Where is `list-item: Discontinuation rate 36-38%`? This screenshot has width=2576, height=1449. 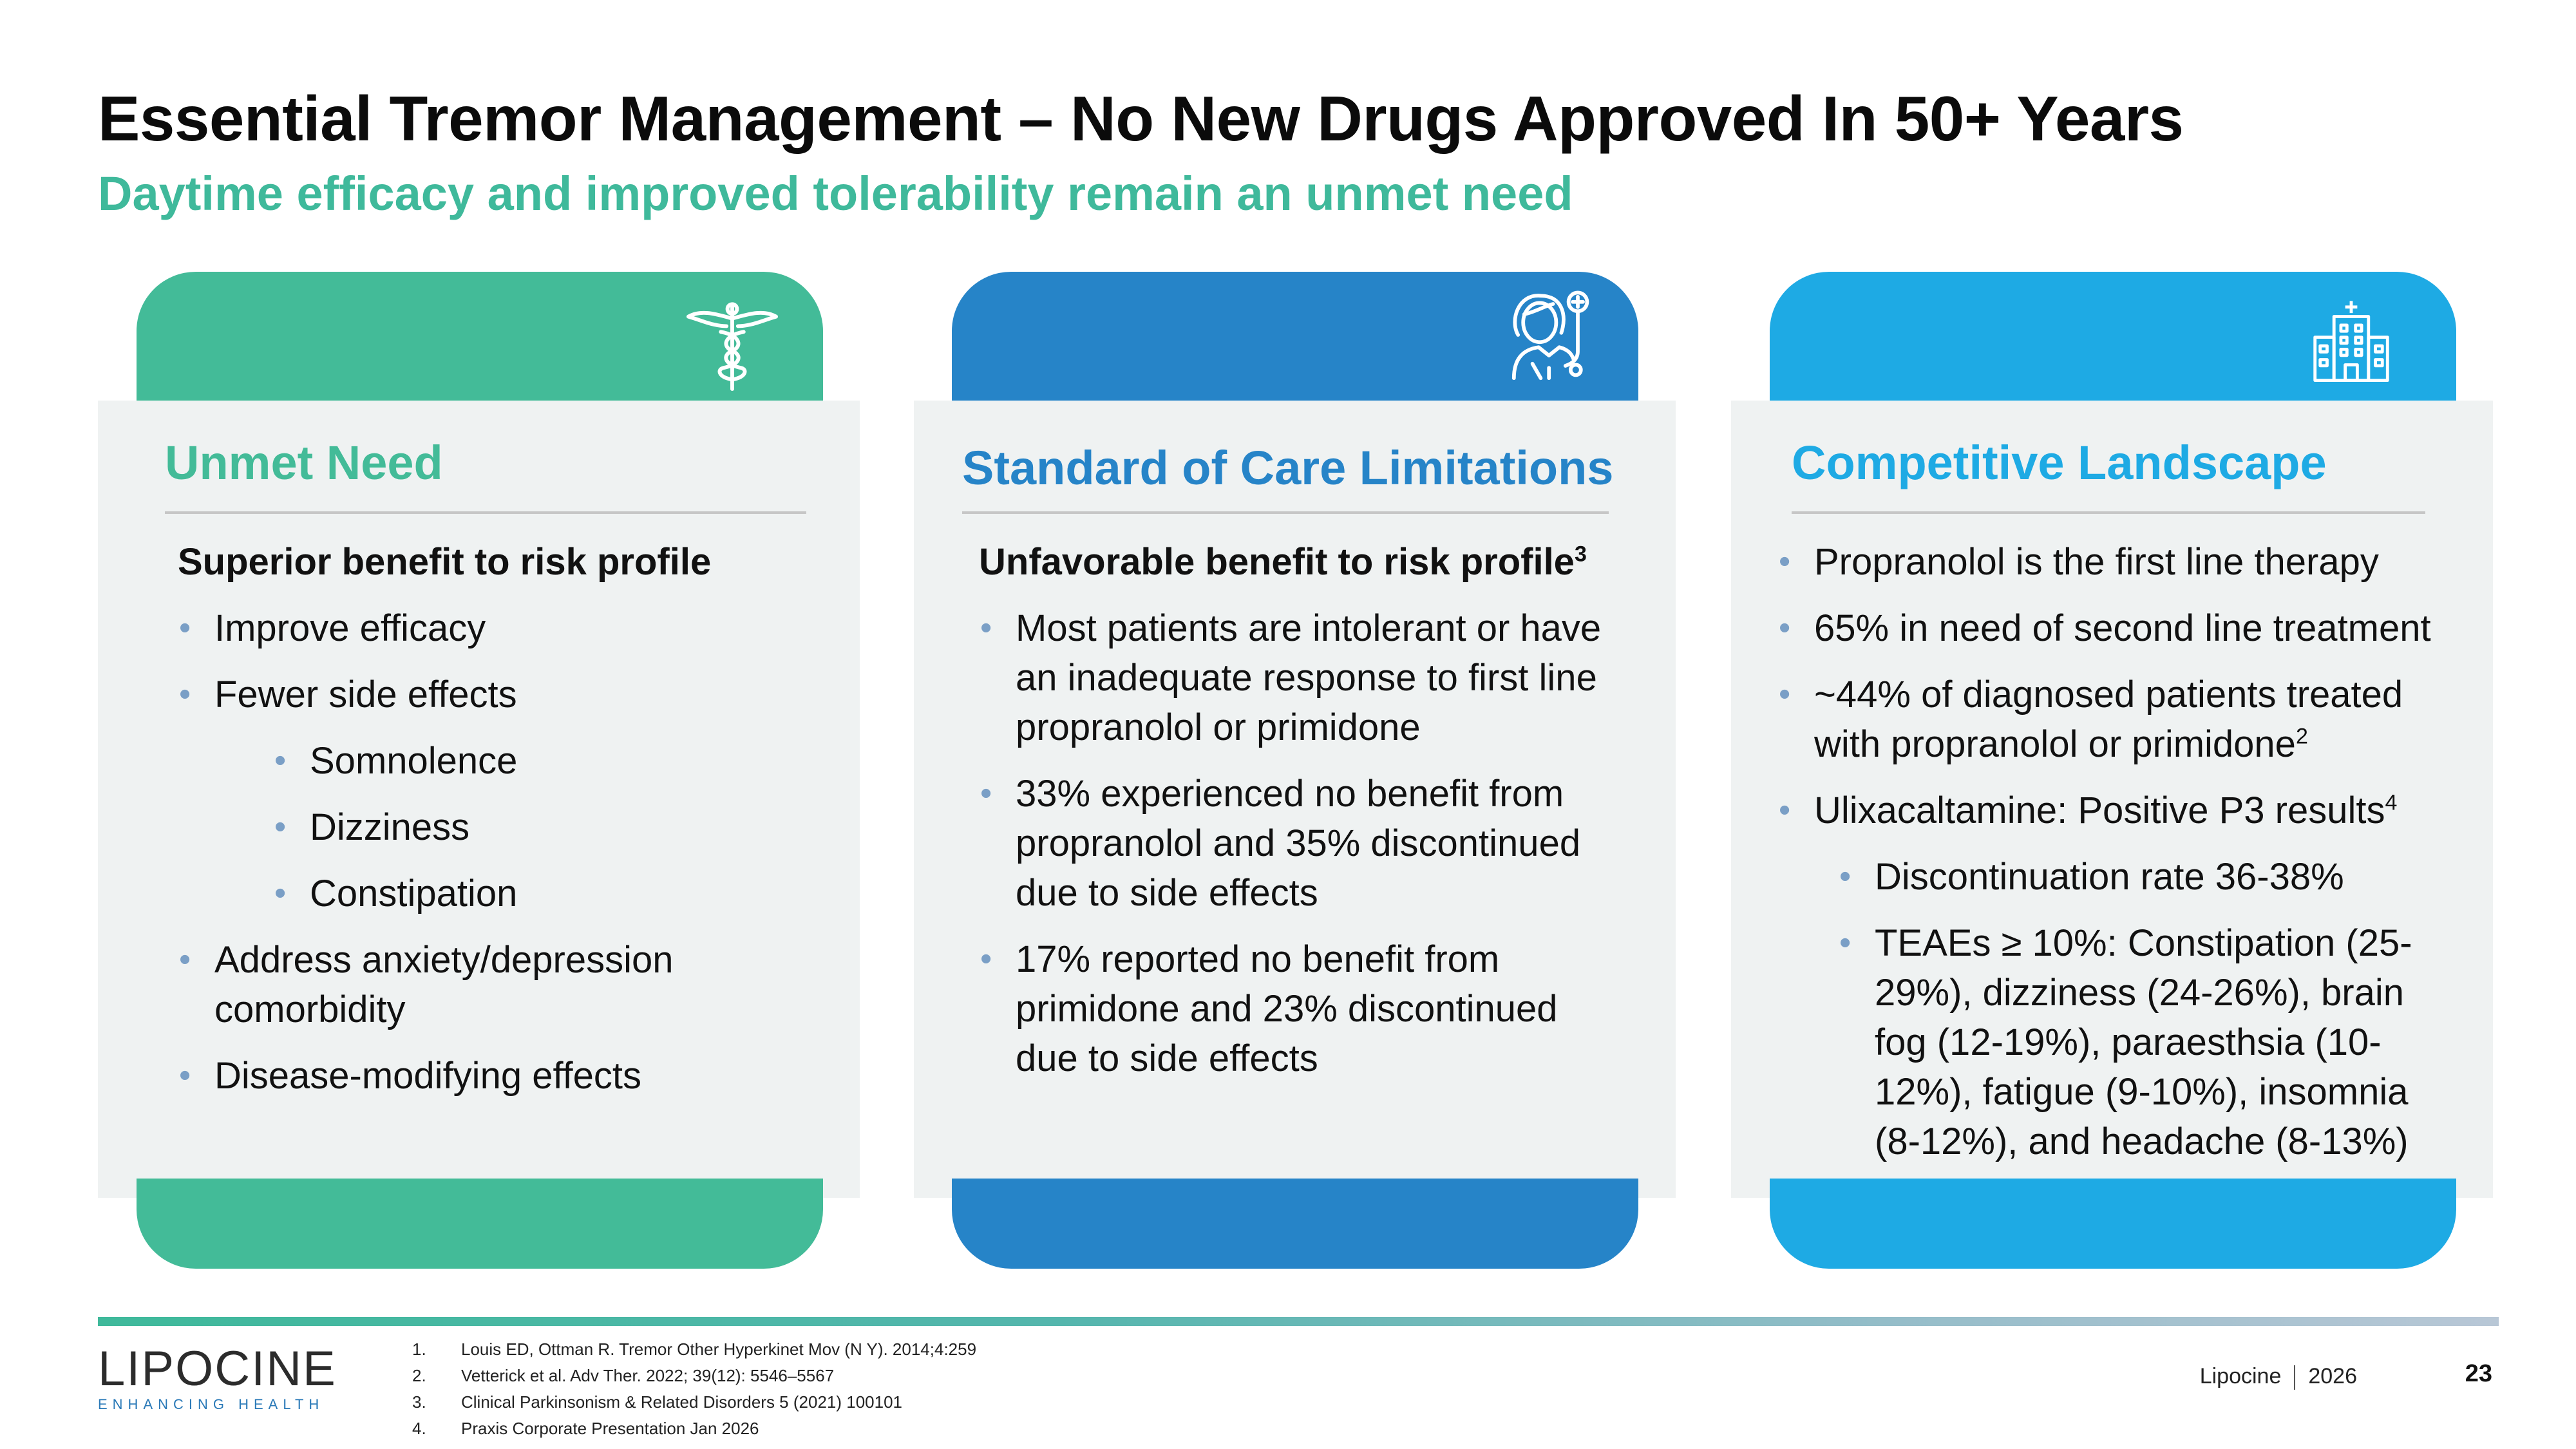
list-item: Discontinuation rate 36-38% is located at coordinates (2149, 877).